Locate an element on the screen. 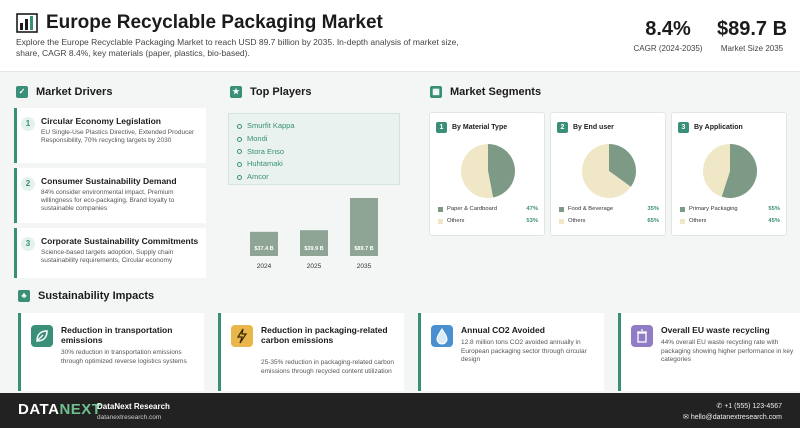  player-item: Amcor is located at coordinates (314, 177).